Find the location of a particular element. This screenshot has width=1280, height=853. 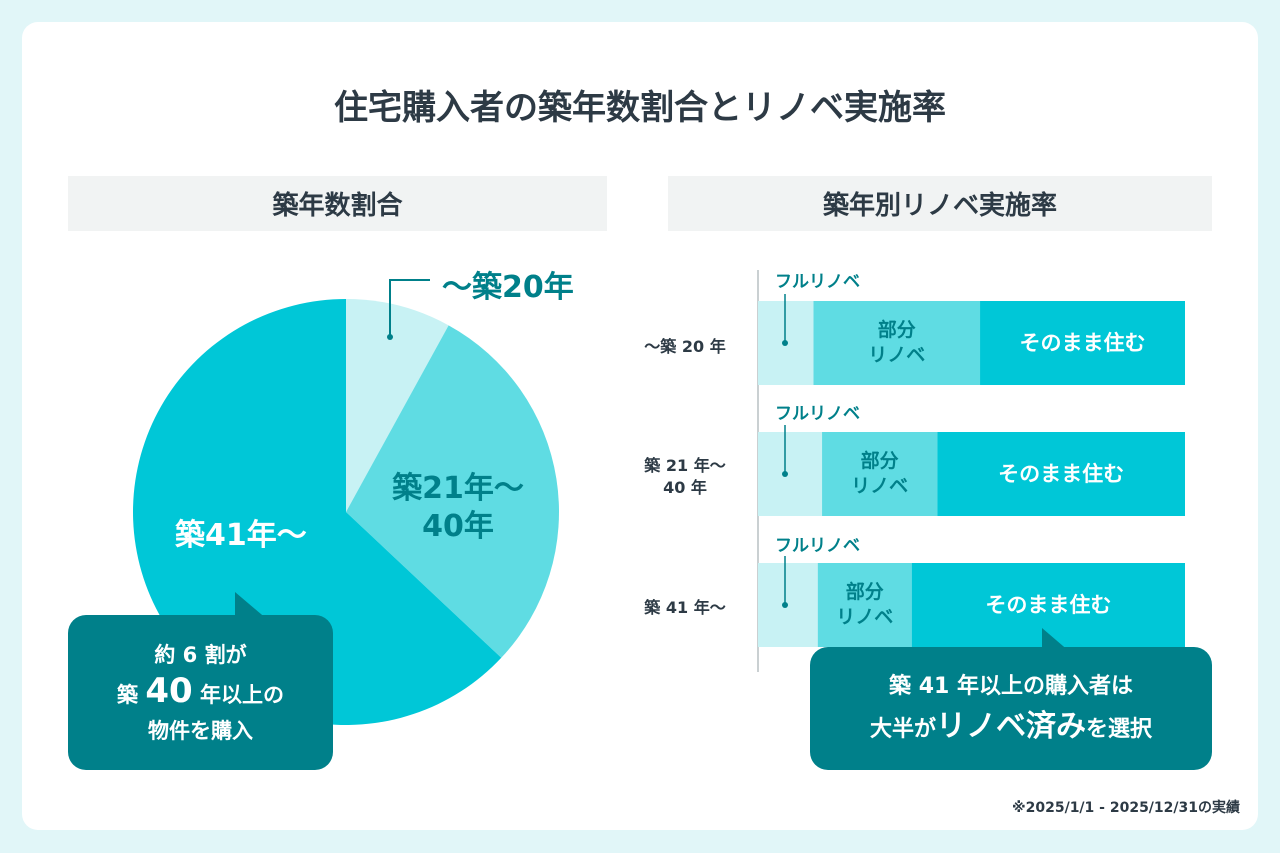

category-line: 築 41 年～ is located at coordinates (685, 607).